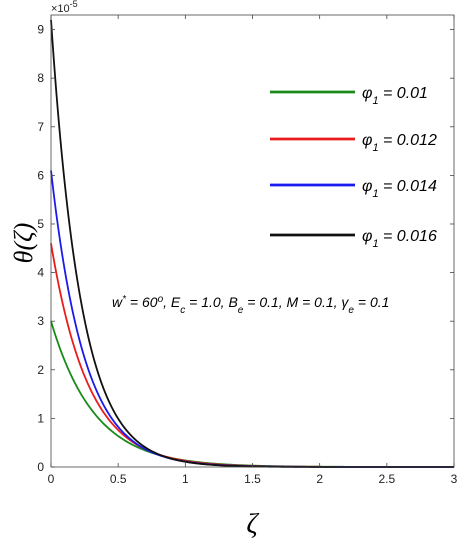 The image size is (473, 550). Describe the element at coordinates (40, 175) in the screenshot. I see `y-tick-label-6: 6` at that location.